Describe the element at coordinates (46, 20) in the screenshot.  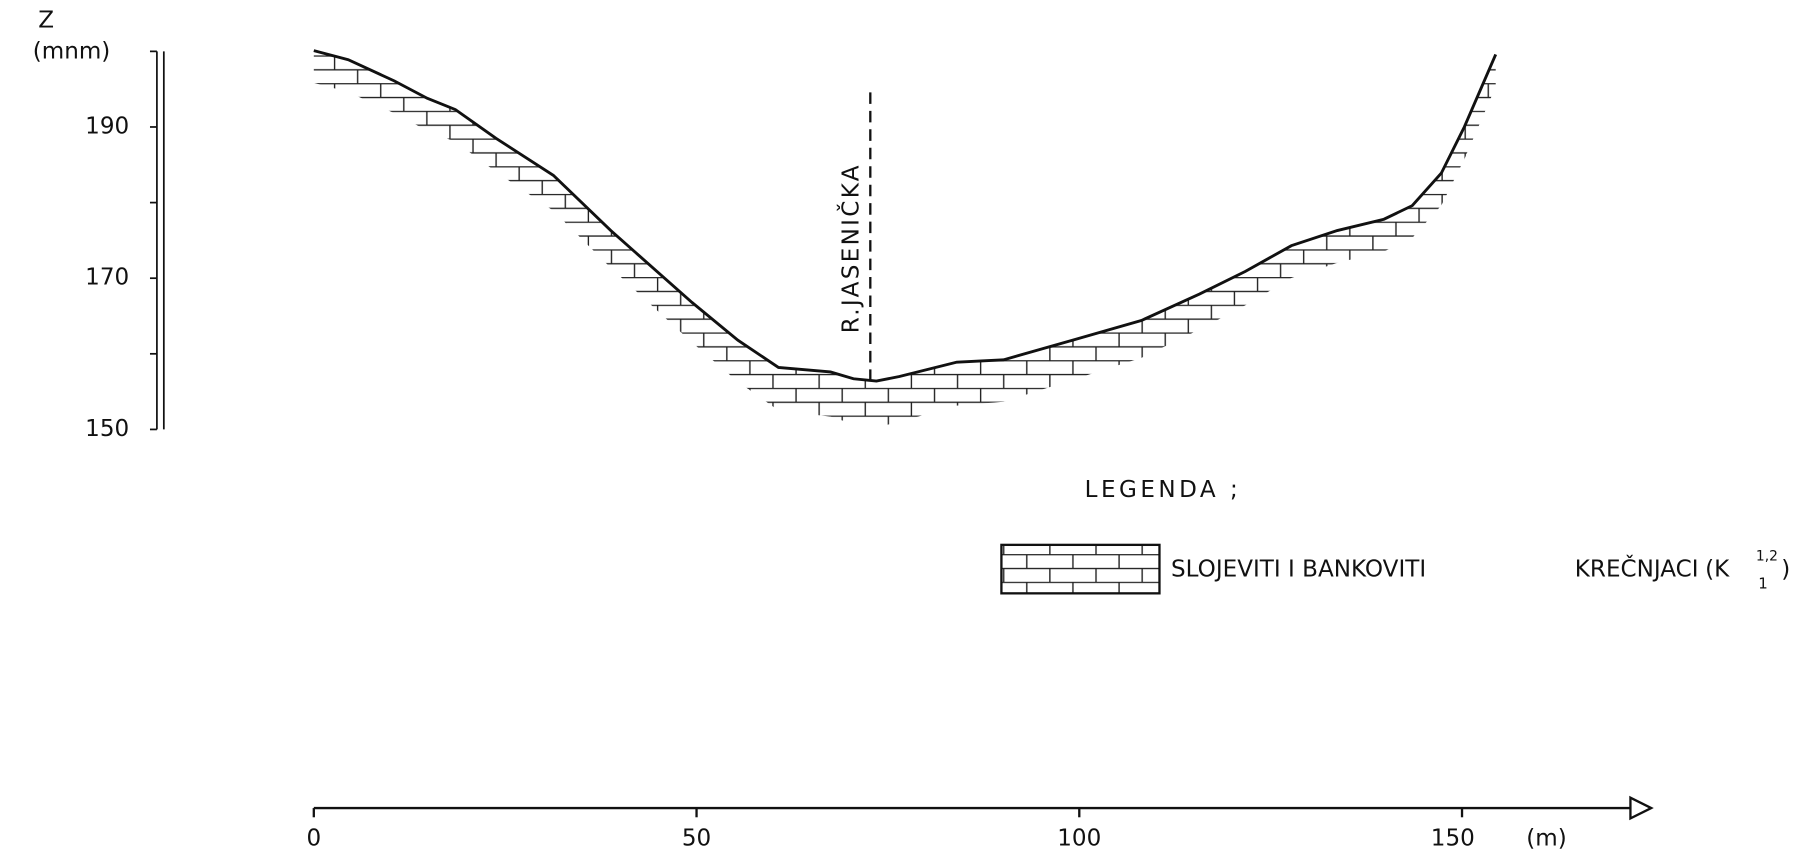
I see `y-axis-label: Z` at that location.